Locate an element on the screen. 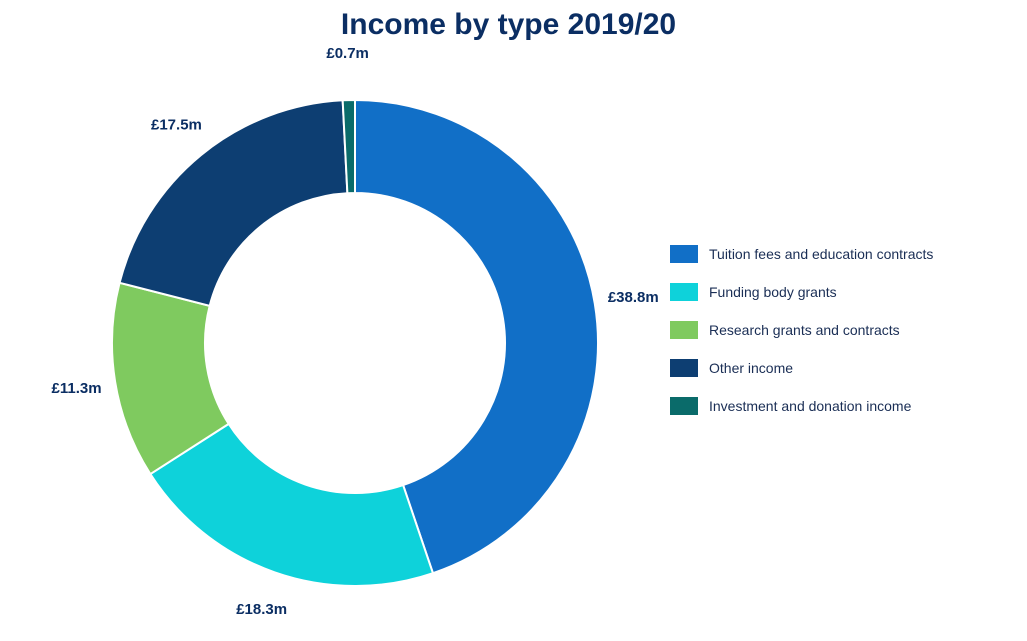  legend-item: Funding body grants is located at coordinates (801, 292).